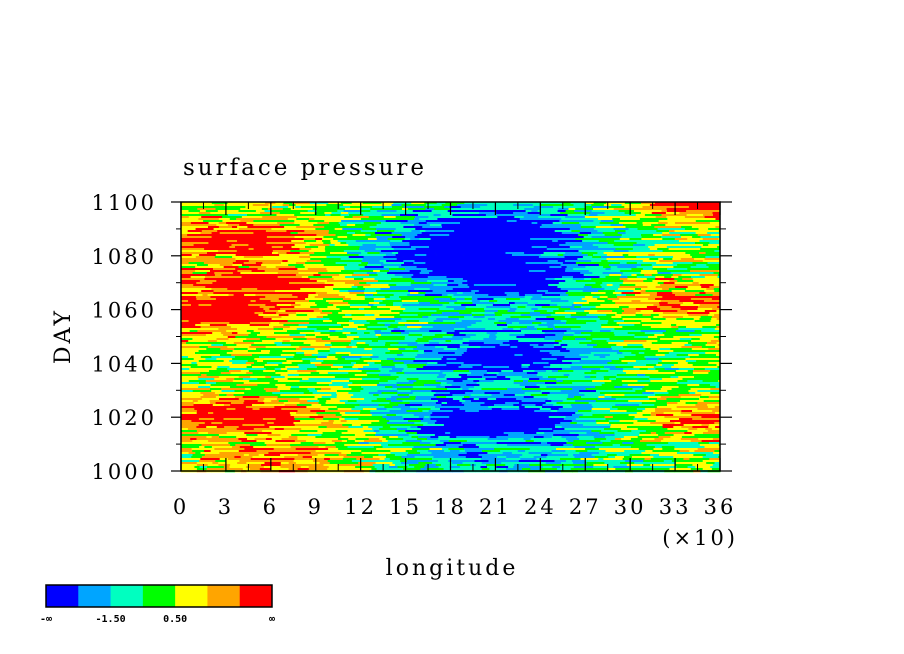  What do you see at coordinates (658, 403) in the screenshot?
I see `heatmap-cell-r100-c36` at bounding box center [658, 403].